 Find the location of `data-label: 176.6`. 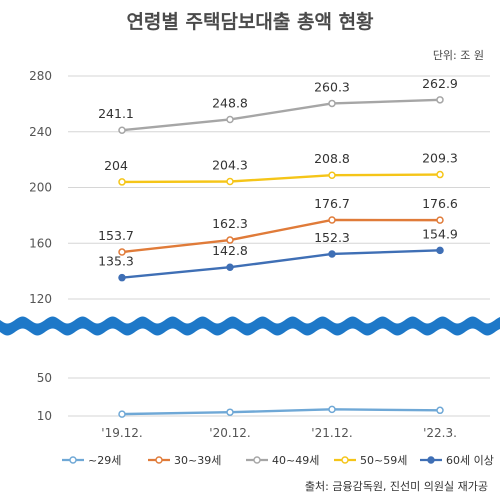

data-label: 176.6 is located at coordinates (440, 203).